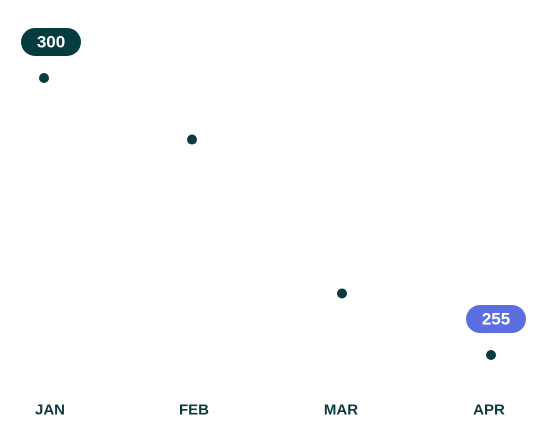 The width and height of the screenshot is (542, 422). I want to click on value-label: 300, so click(51, 41).